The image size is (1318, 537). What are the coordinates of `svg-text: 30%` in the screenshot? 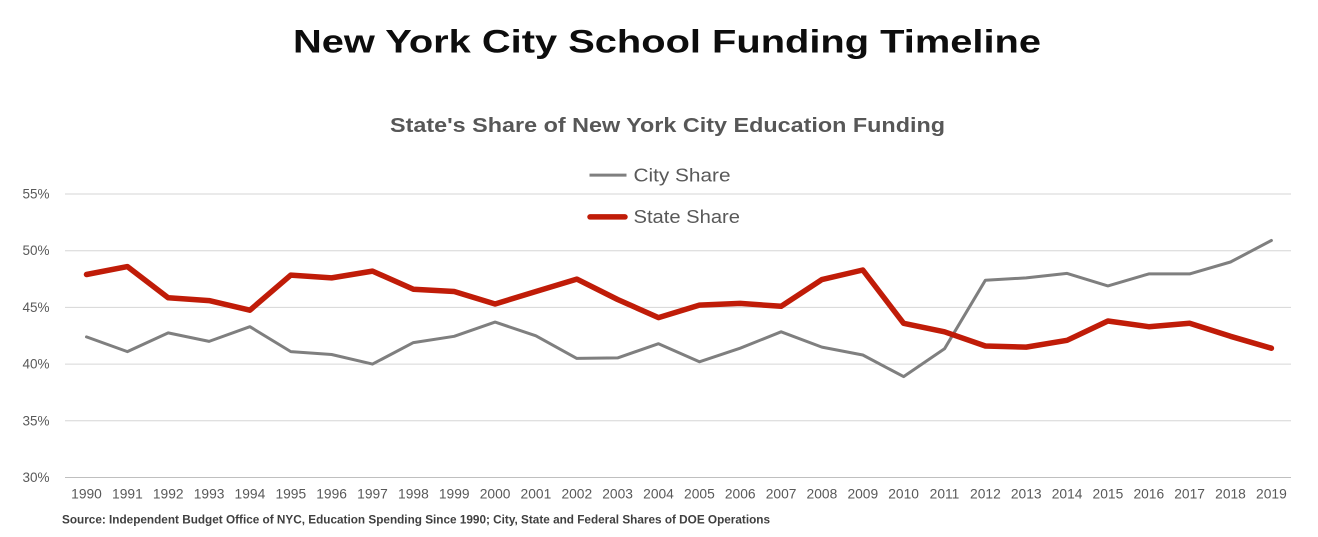 It's located at (35, 477).